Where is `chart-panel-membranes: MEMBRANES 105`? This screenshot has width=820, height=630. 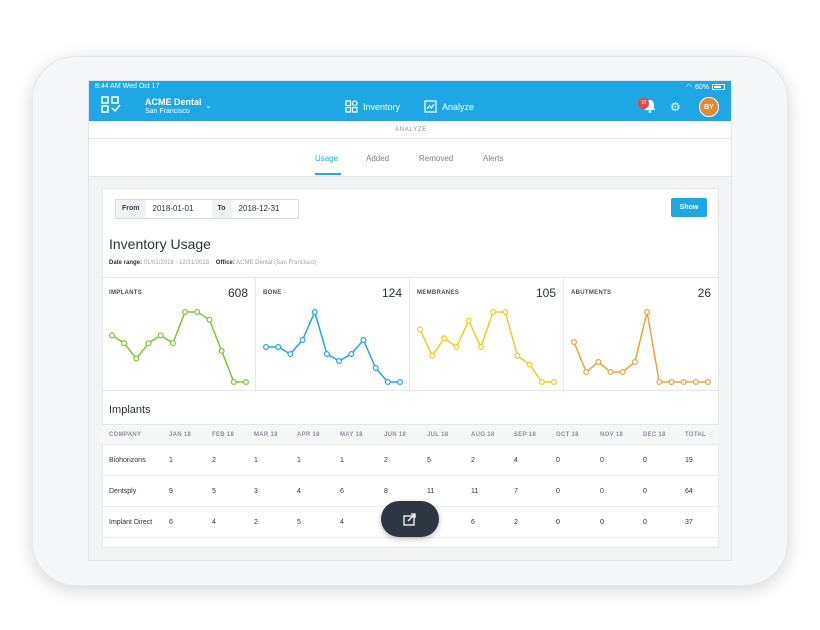 chart-panel-membranes: MEMBRANES 105 is located at coordinates (487, 335).